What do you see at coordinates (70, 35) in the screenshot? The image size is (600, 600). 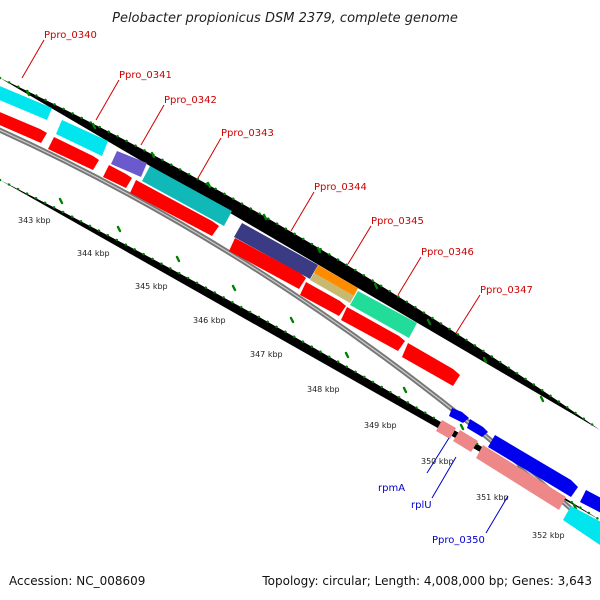 I see `gene-label-ppro-0340: Ppro_0340` at bounding box center [70, 35].